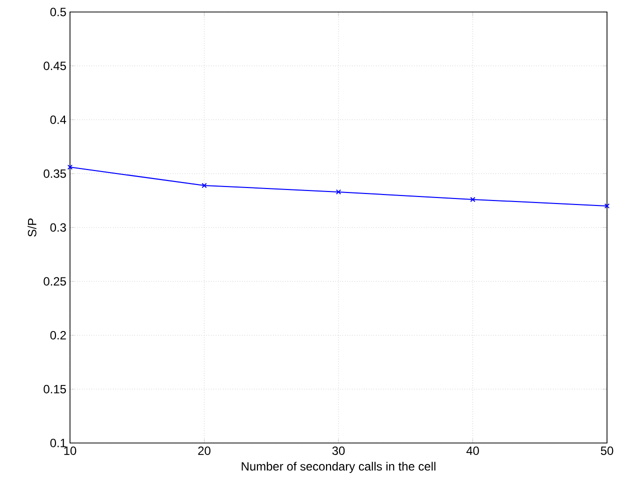 Image resolution: width=619 pixels, height=490 pixels. I want to click on y-tick-label: 0.3, so click(58, 227).